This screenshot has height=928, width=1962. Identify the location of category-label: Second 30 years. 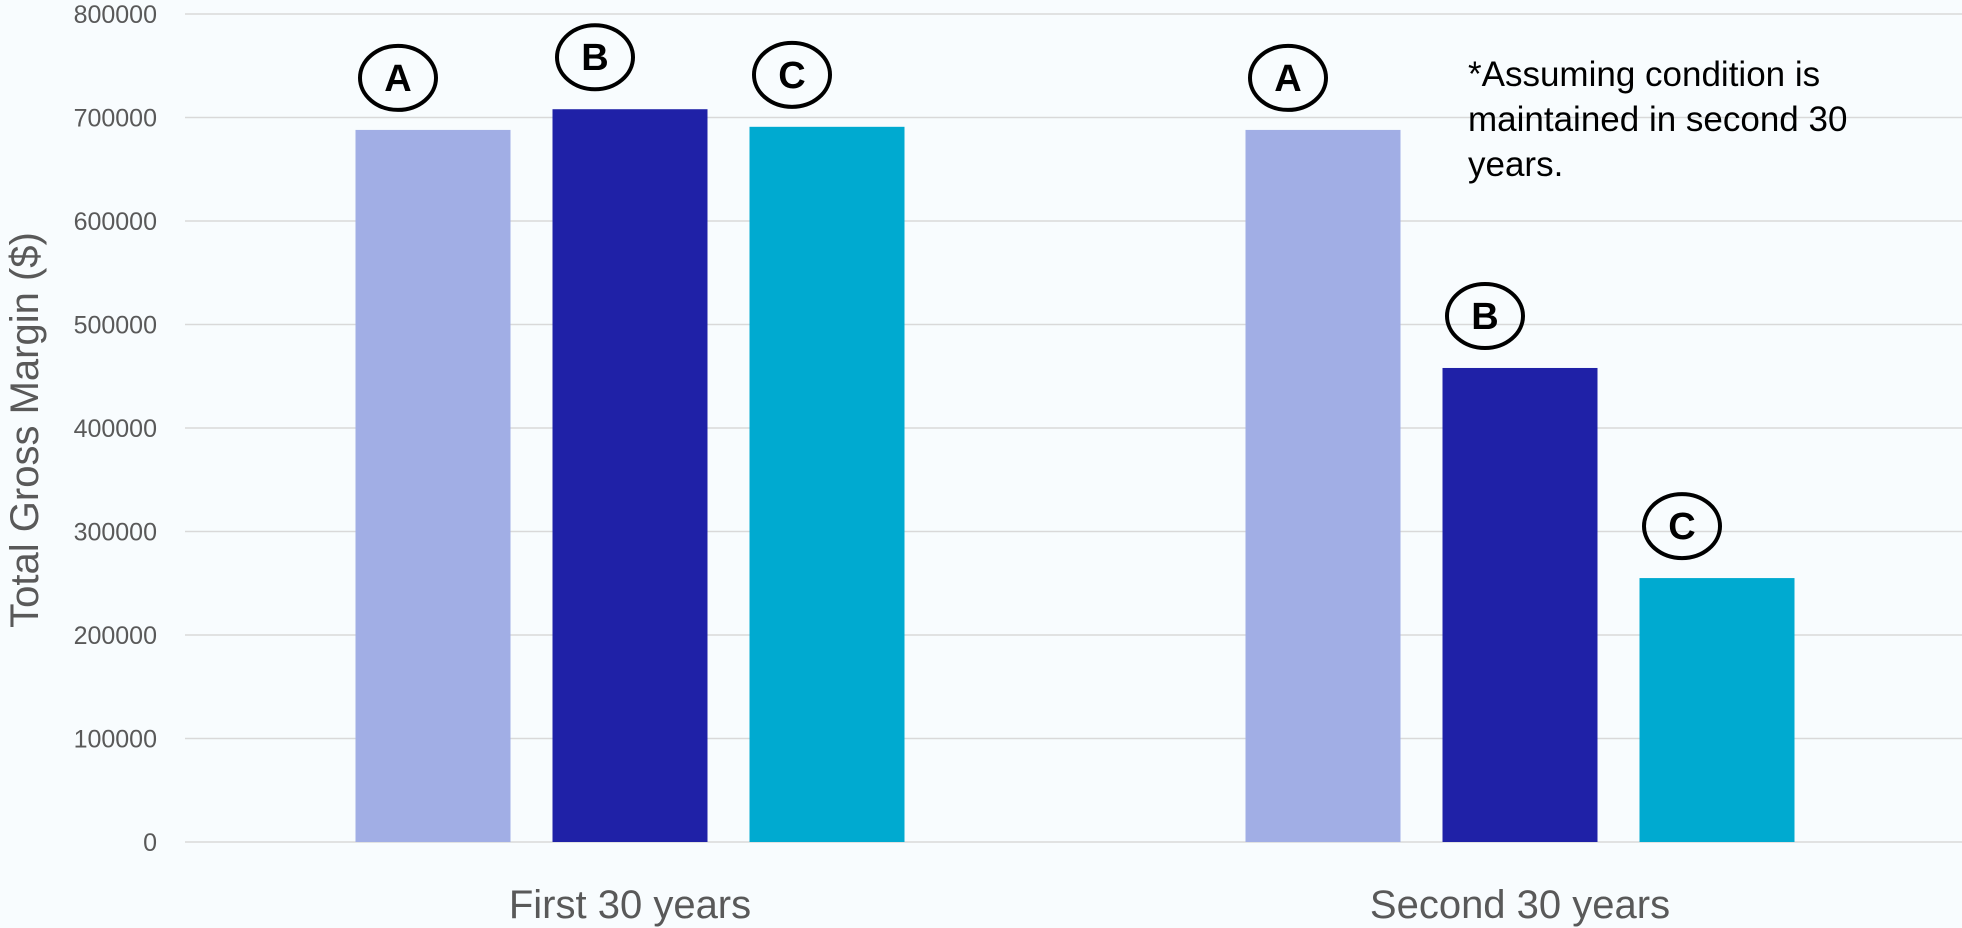
(1520, 905).